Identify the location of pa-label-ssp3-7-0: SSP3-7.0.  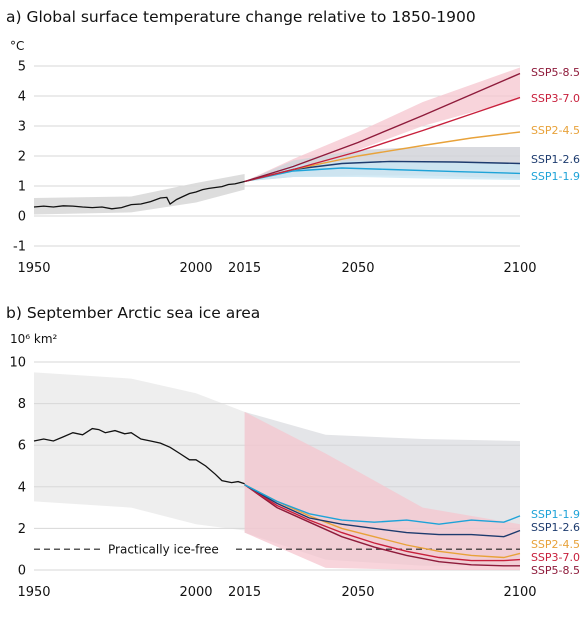
(555, 98).